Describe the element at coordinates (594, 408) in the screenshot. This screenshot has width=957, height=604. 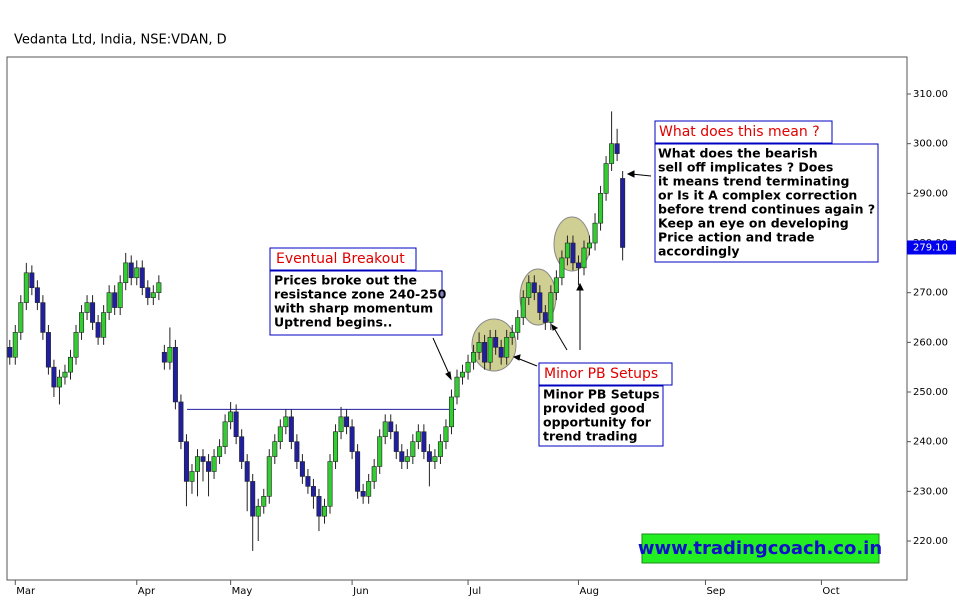
I see `annotation-line: provided good` at that location.